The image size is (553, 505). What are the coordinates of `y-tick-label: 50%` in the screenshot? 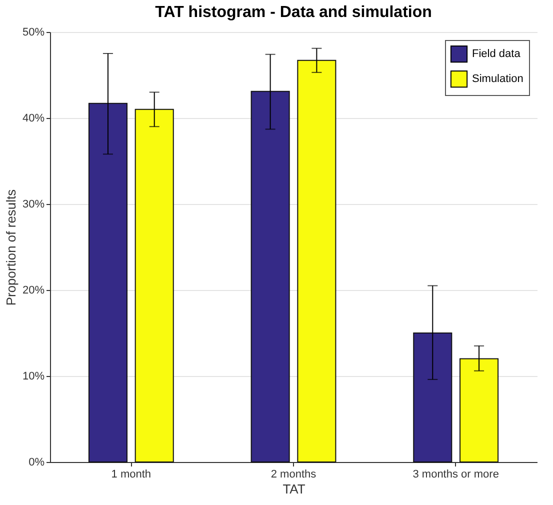 It's located at (33, 32).